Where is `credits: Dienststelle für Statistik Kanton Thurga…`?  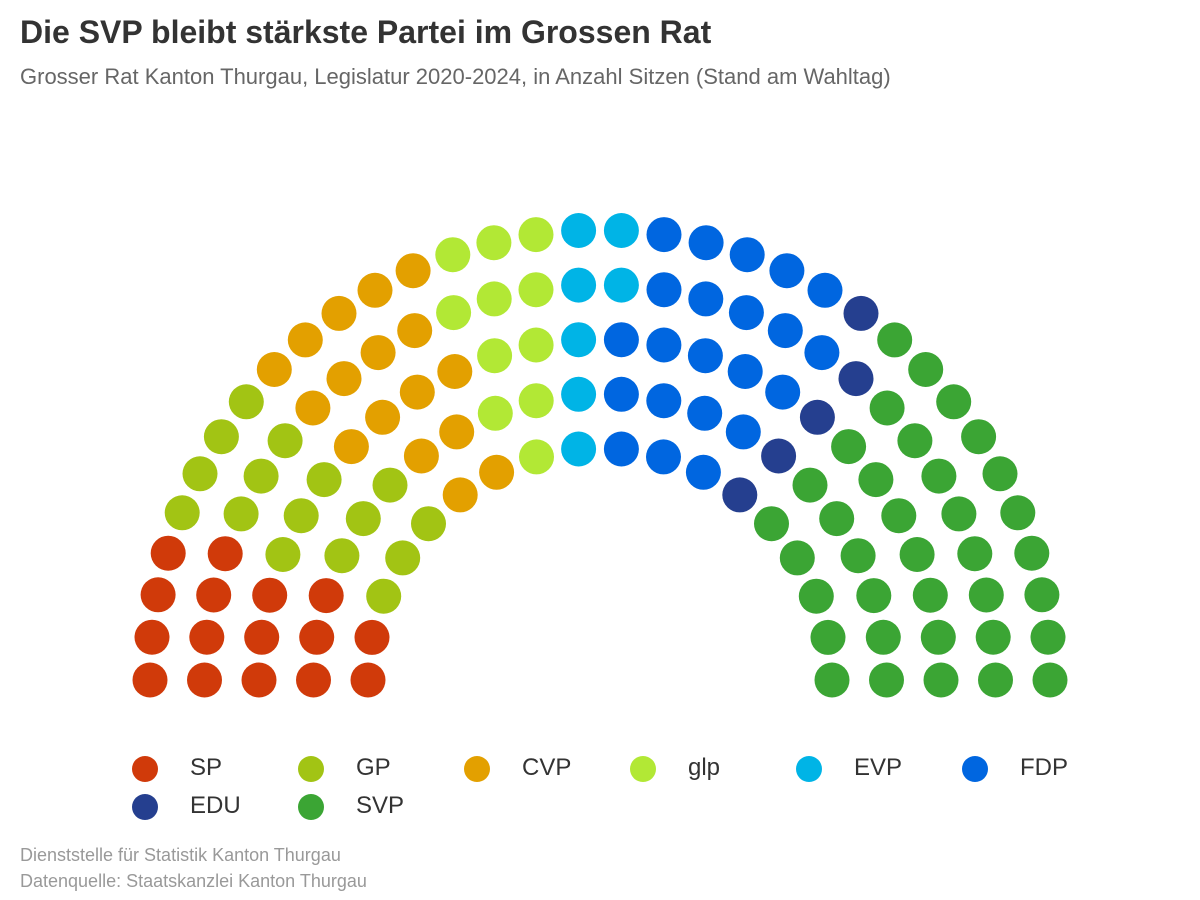
credits: Dienststelle für Statistik Kanton Thurga… is located at coordinates (193, 868).